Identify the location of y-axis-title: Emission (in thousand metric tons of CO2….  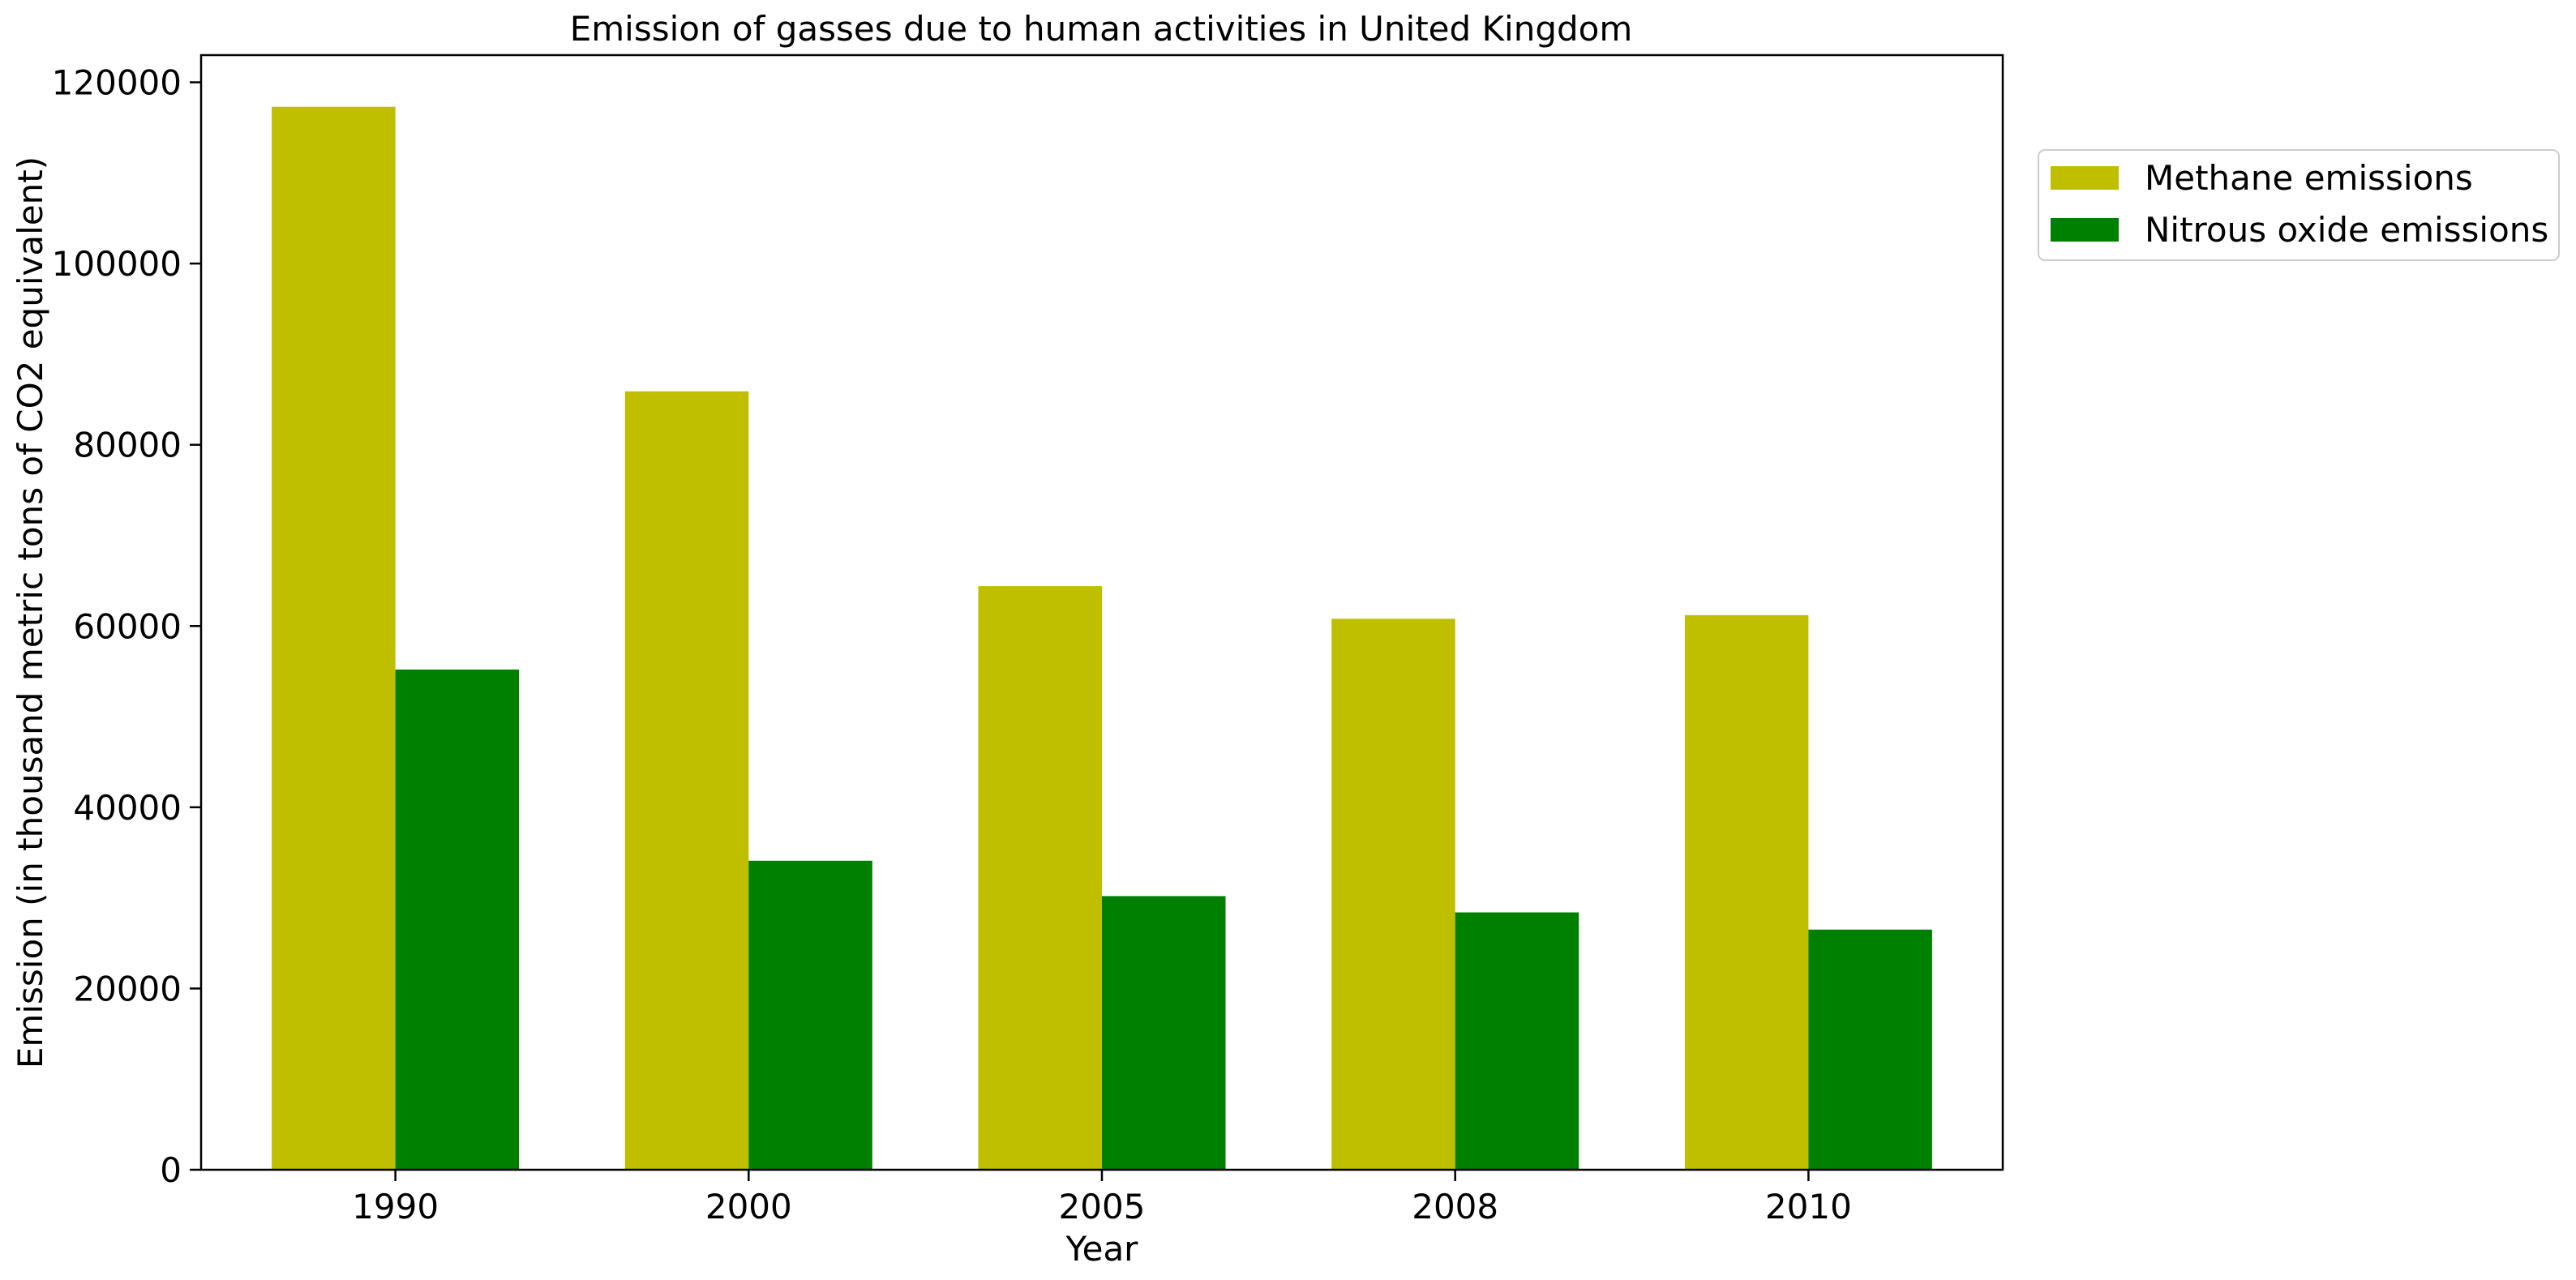
(30, 612).